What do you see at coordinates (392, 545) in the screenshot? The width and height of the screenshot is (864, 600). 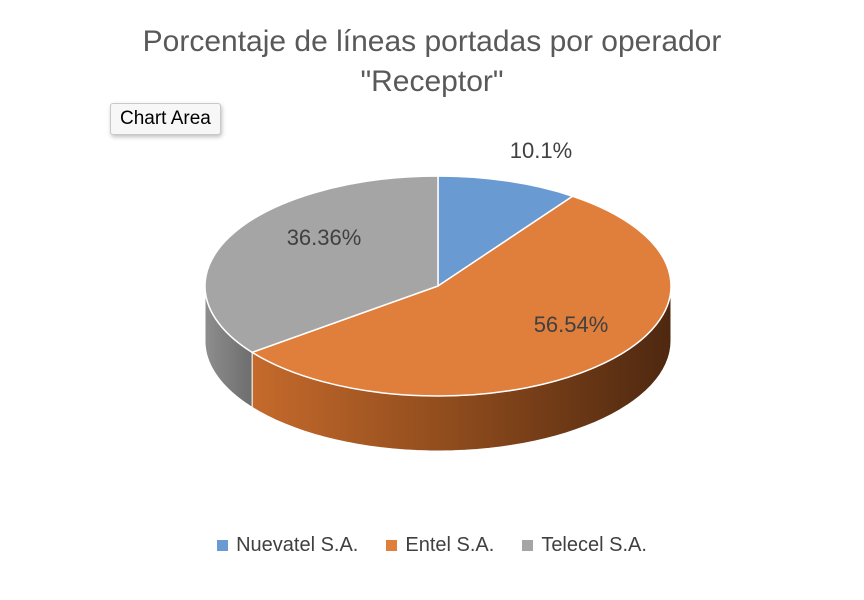 I see `legend-swatch-entel` at bounding box center [392, 545].